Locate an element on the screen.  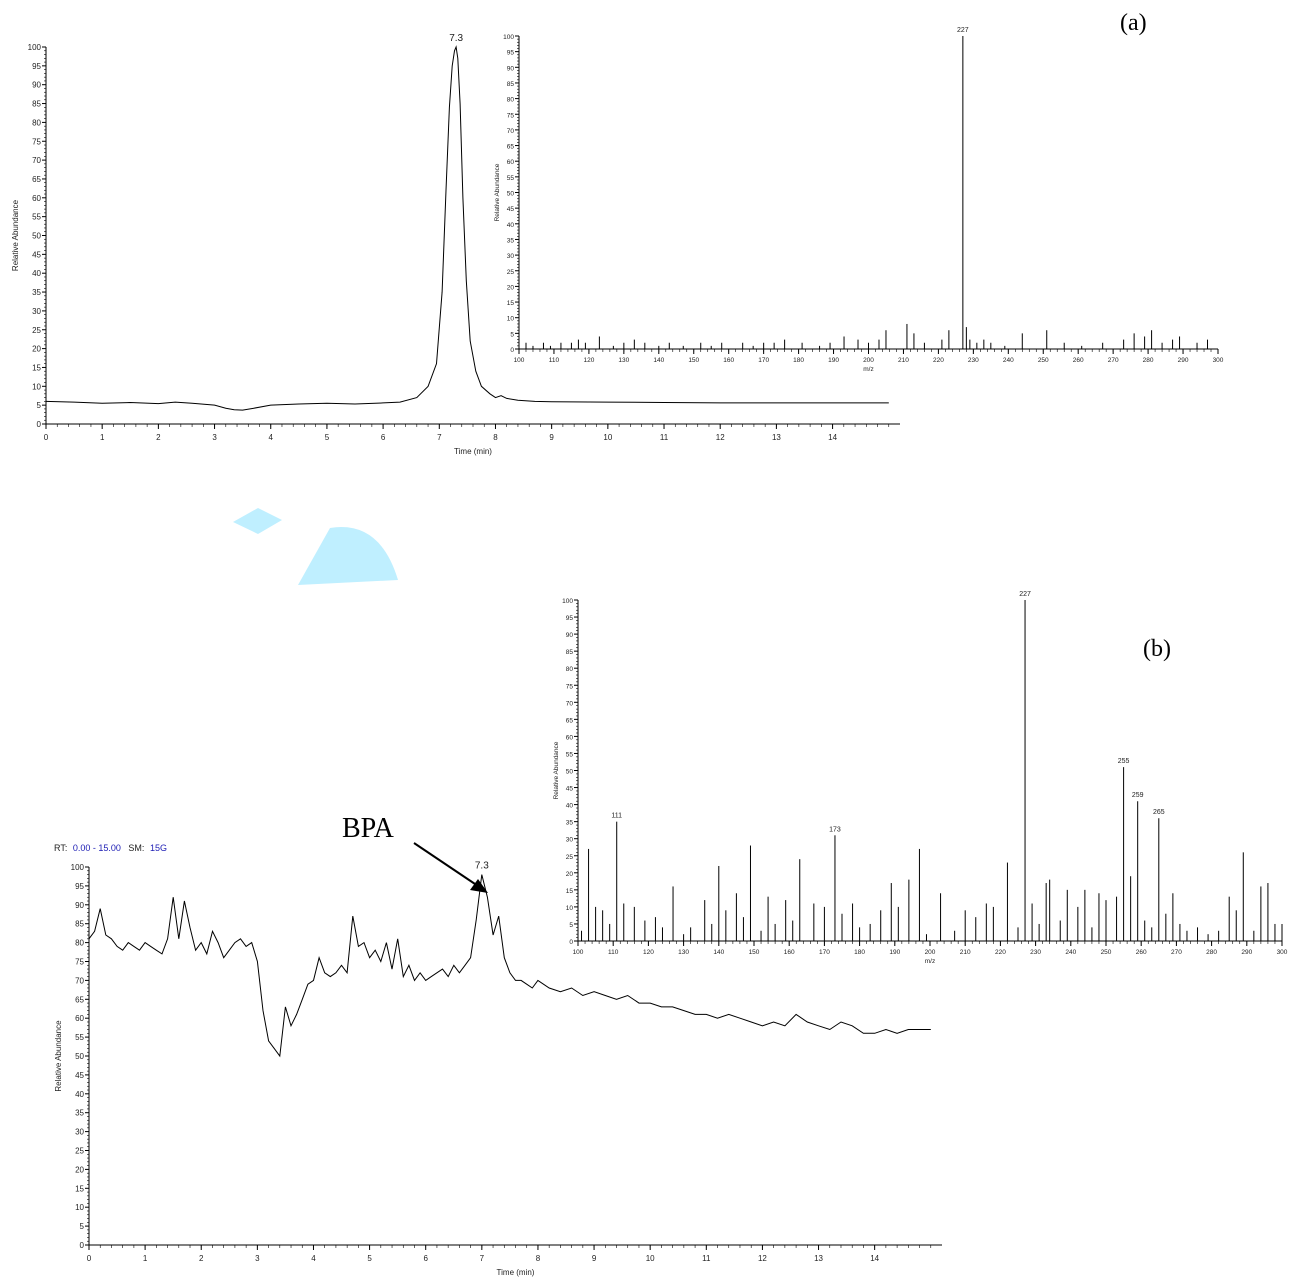
x-tick-label: 5 is located at coordinates (327, 437).